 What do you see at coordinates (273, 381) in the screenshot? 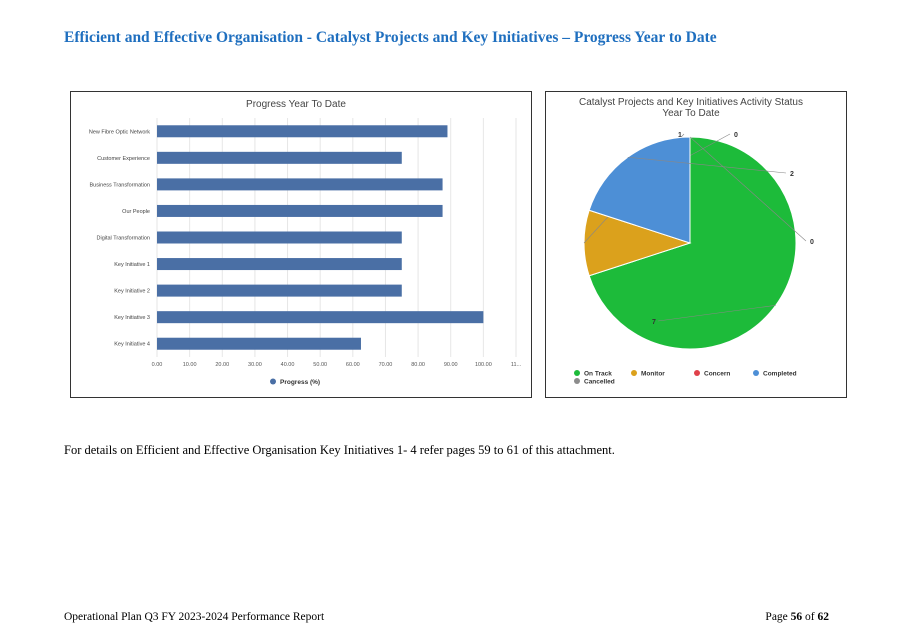
I see `legend-marker` at bounding box center [273, 381].